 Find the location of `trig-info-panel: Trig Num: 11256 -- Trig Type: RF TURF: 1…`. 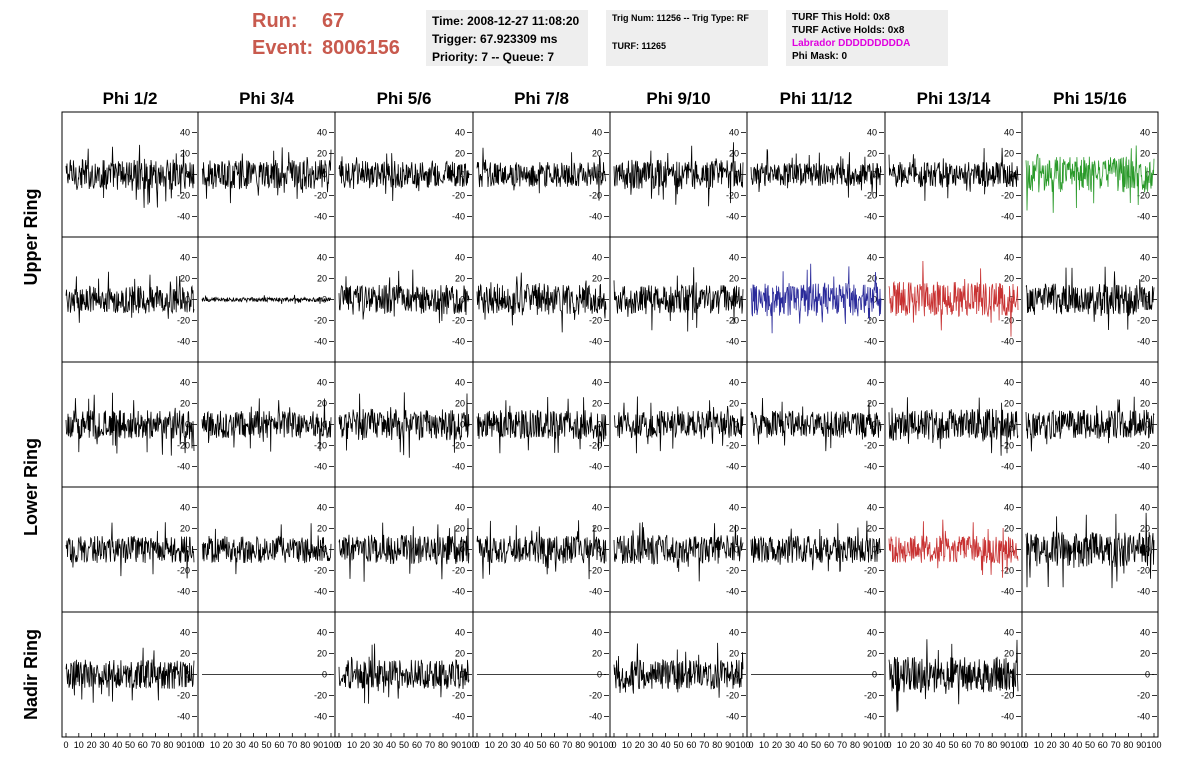

trig-info-panel: Trig Num: 11256 -- Trig Type: RF TURF: 1… is located at coordinates (687, 38).